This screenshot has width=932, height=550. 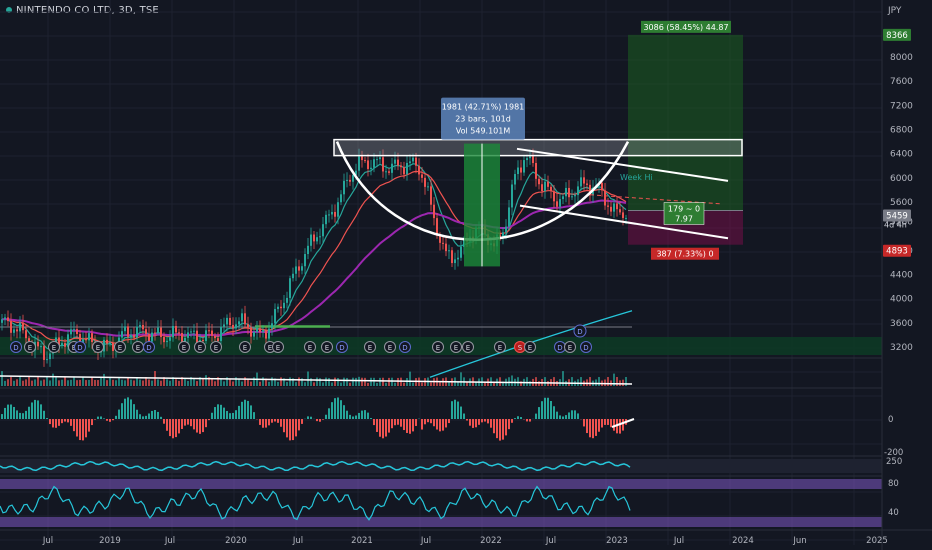 I want to click on cup-pattern-drawing, so click(x=538, y=202).